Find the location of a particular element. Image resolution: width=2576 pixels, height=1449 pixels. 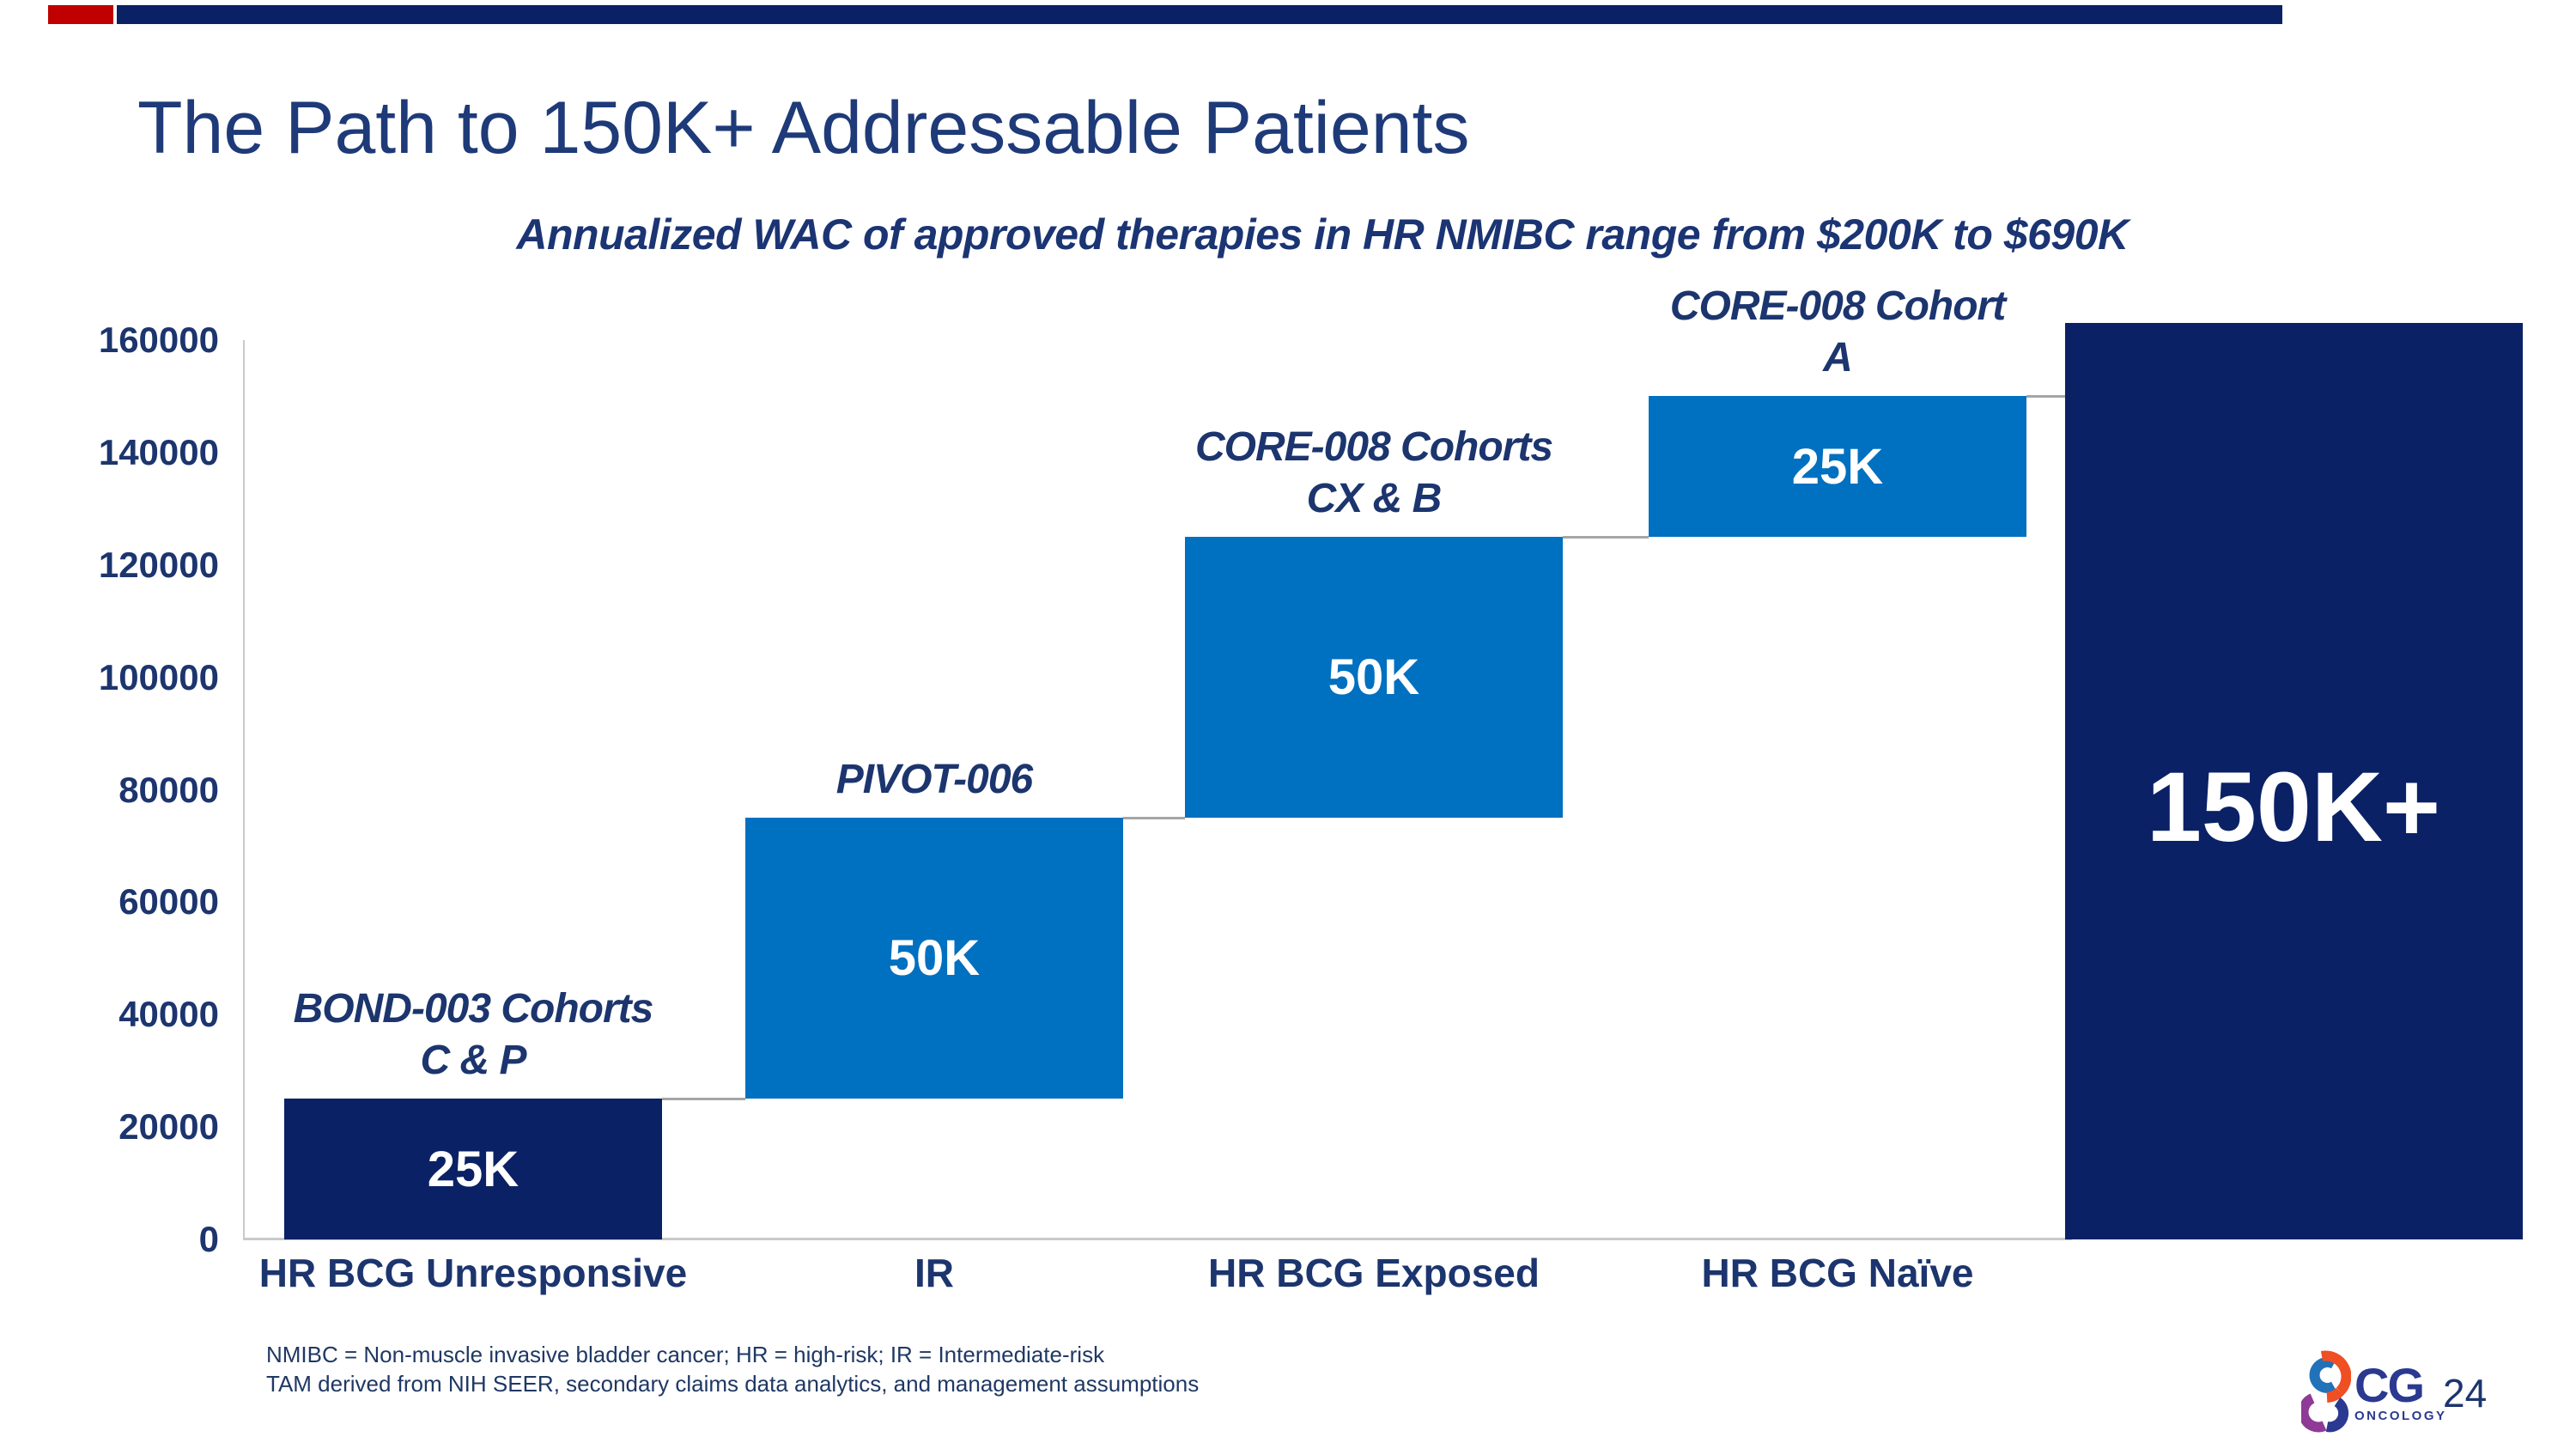

y-tick-label: 140000 is located at coordinates (159, 451).